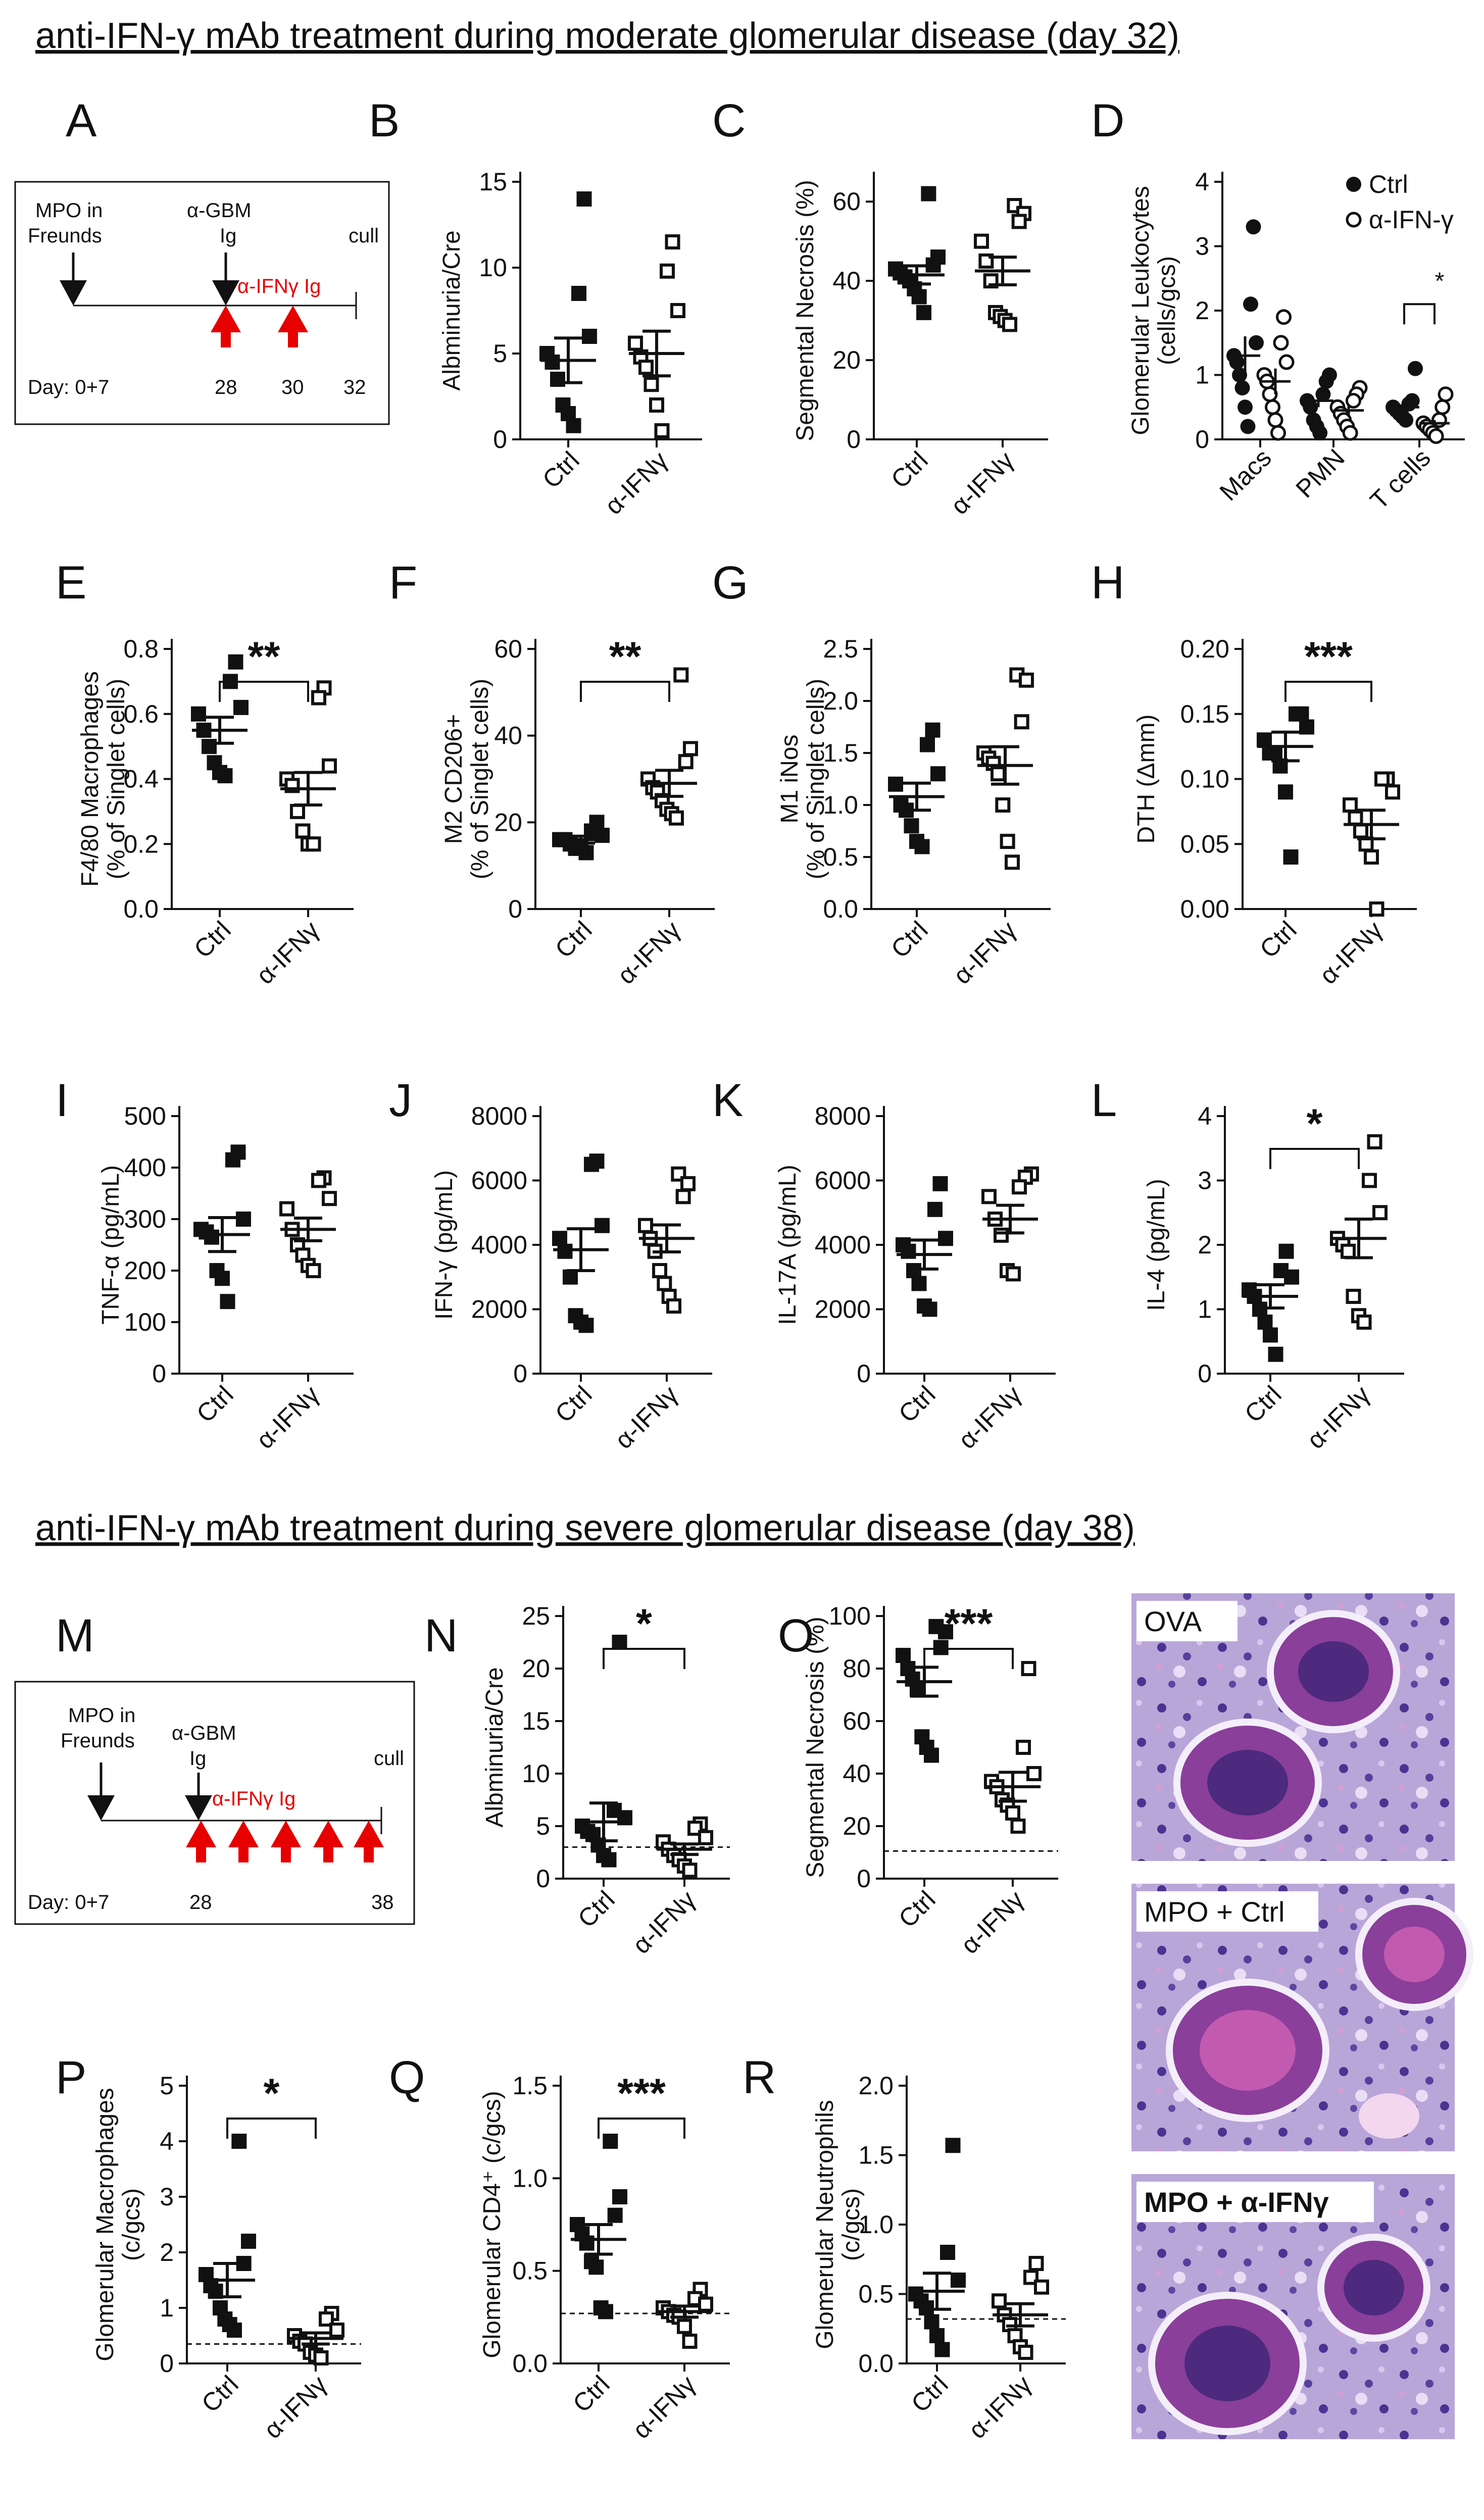 Image resolution: width=1484 pixels, height=2520 pixels. I want to click on y-tick-label: 0.6, so click(141, 714).